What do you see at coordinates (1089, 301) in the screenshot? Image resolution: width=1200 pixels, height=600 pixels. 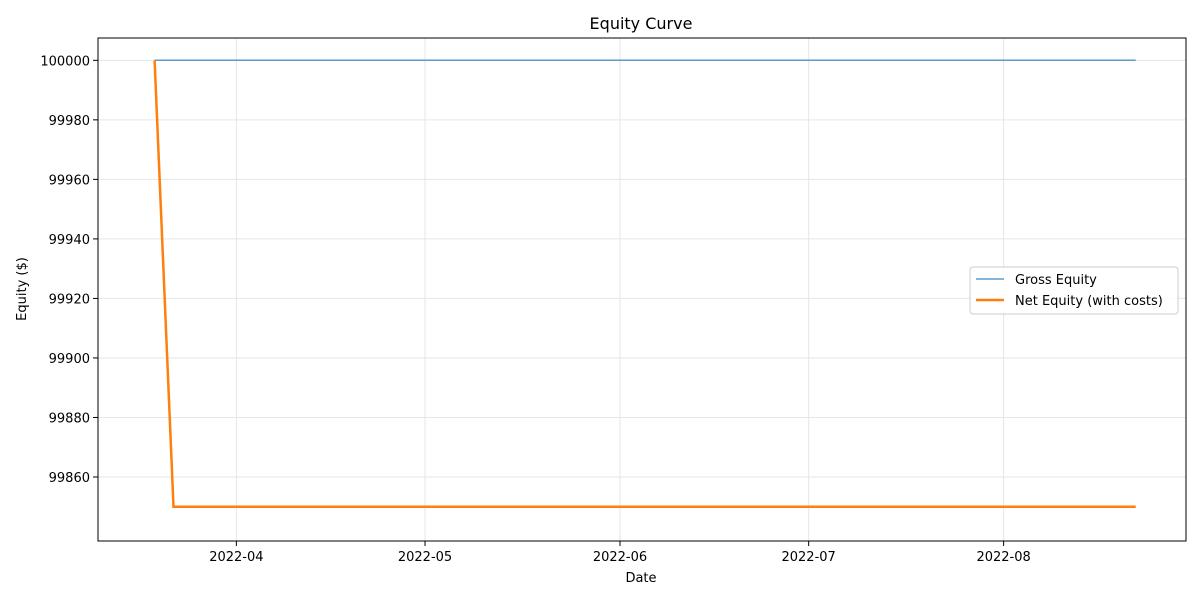 I see `legend-label: Net Equity (with costs)` at bounding box center [1089, 301].